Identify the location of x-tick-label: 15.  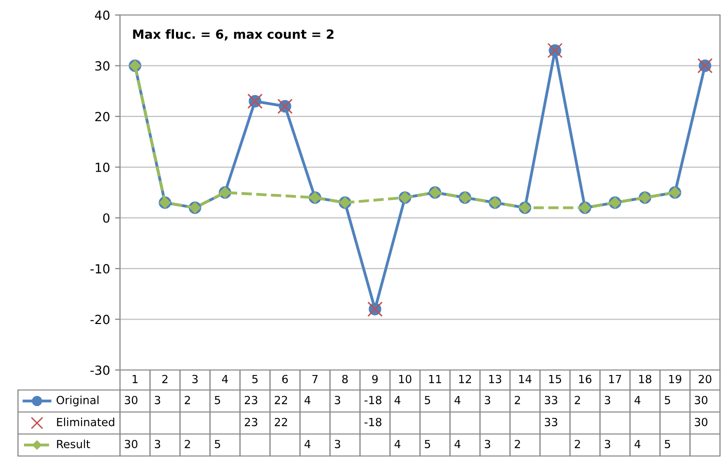
(555, 379).